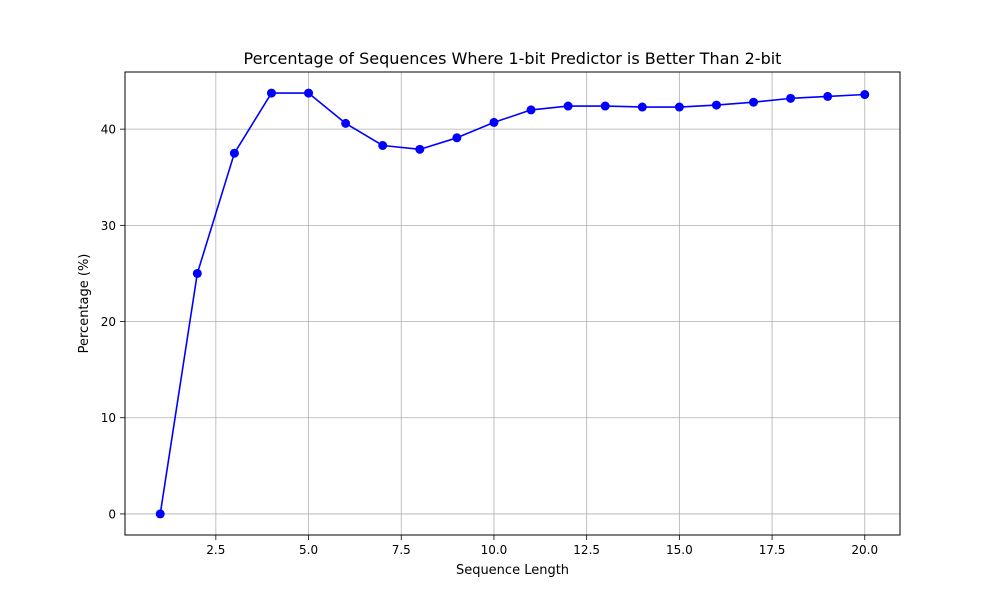  I want to click on y-tick-label: 40, so click(108, 130).